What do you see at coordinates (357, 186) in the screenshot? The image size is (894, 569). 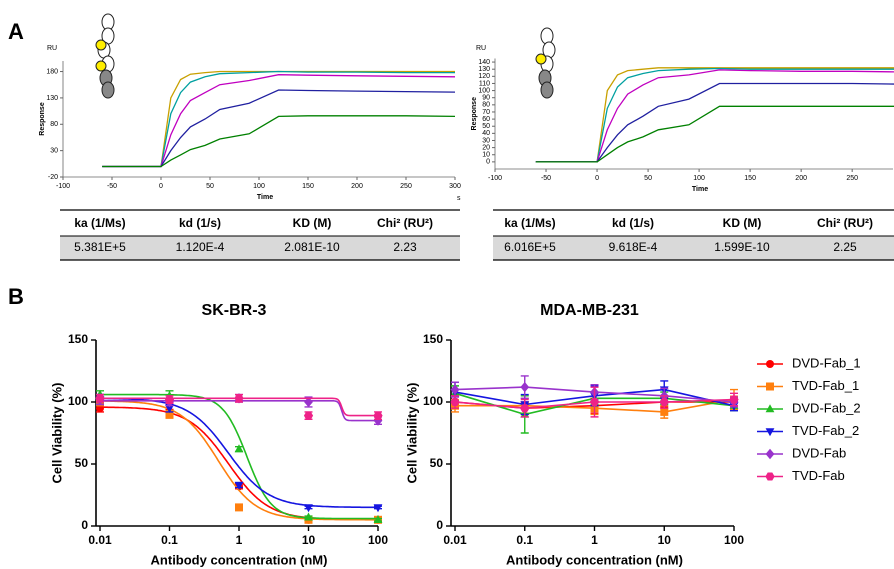 I see `x-tick-label: 200` at bounding box center [357, 186].